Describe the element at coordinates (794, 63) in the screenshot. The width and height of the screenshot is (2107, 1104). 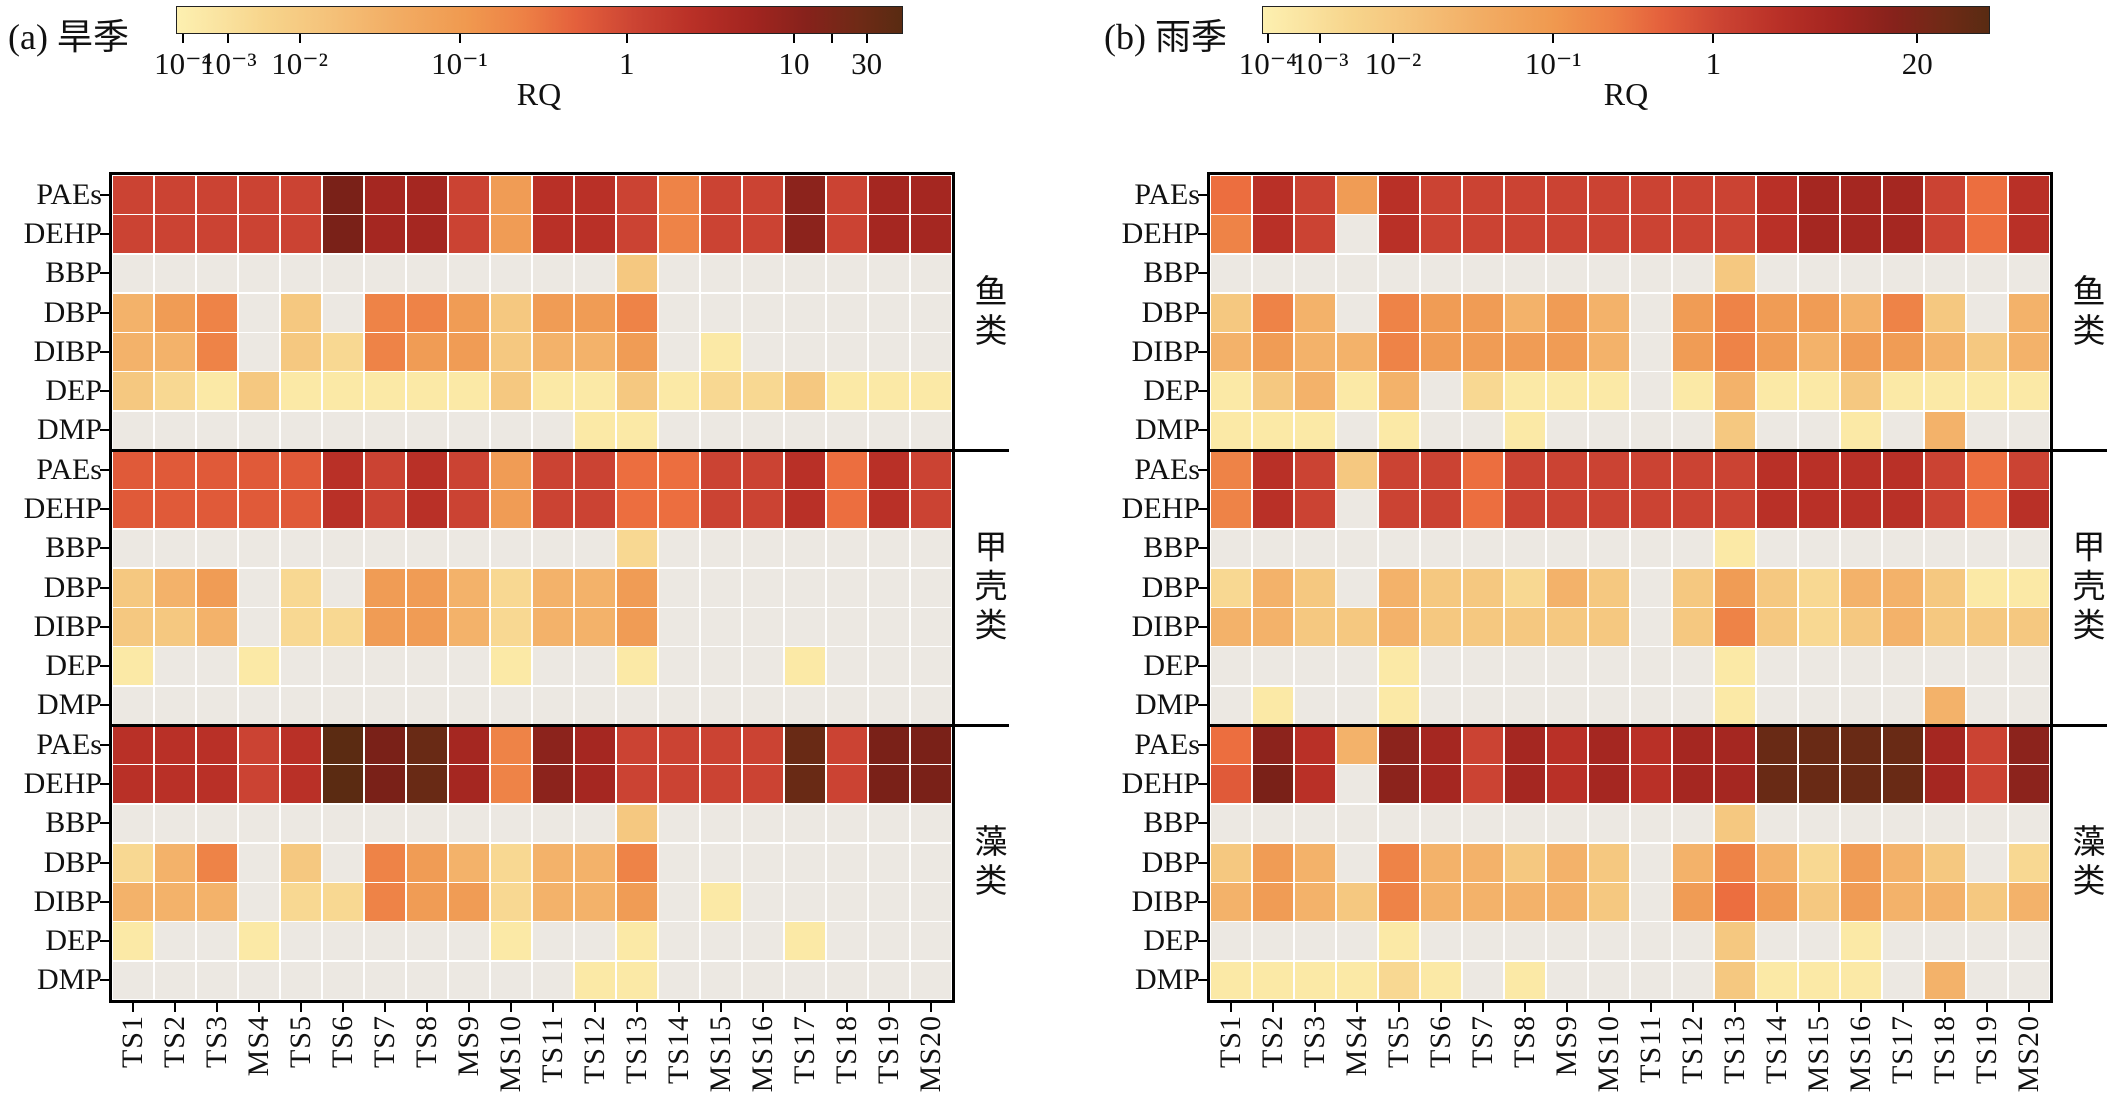
I see `colorbar-tick-label: 10` at that location.